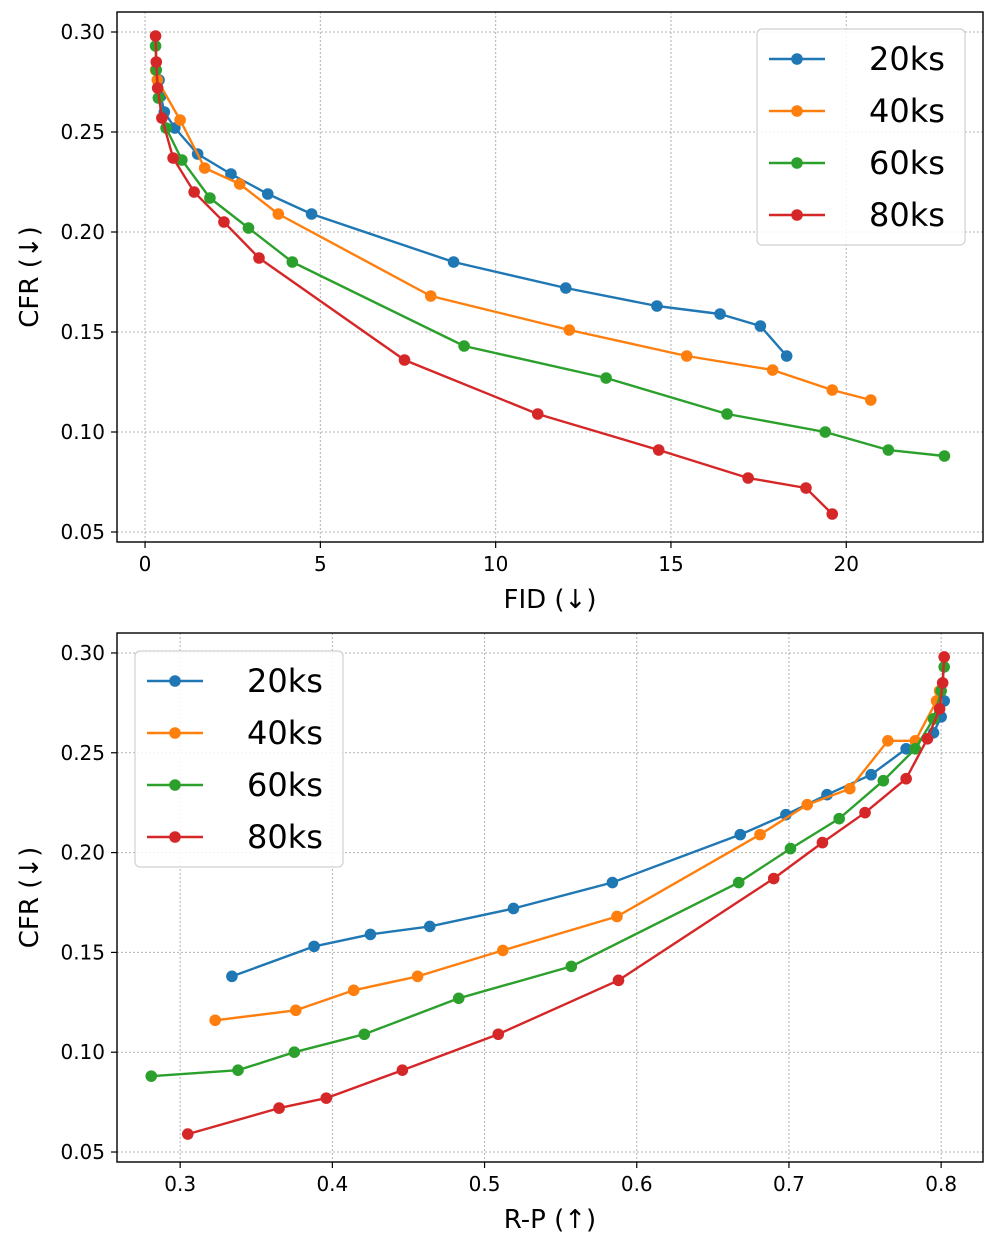  I want to click on x-tick-label: 5, so click(320, 564).